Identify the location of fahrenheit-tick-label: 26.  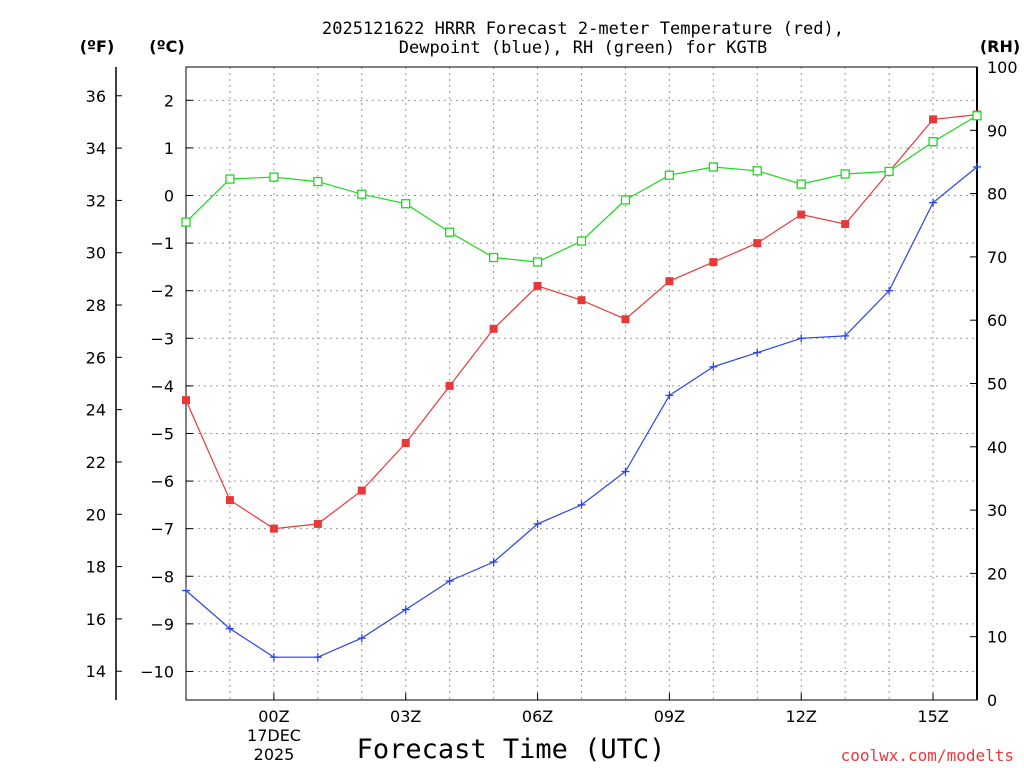
(96, 357).